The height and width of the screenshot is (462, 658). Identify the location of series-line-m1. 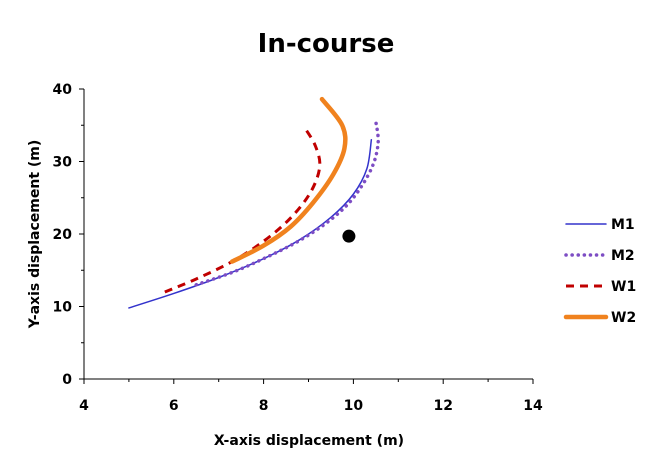
(250, 224).